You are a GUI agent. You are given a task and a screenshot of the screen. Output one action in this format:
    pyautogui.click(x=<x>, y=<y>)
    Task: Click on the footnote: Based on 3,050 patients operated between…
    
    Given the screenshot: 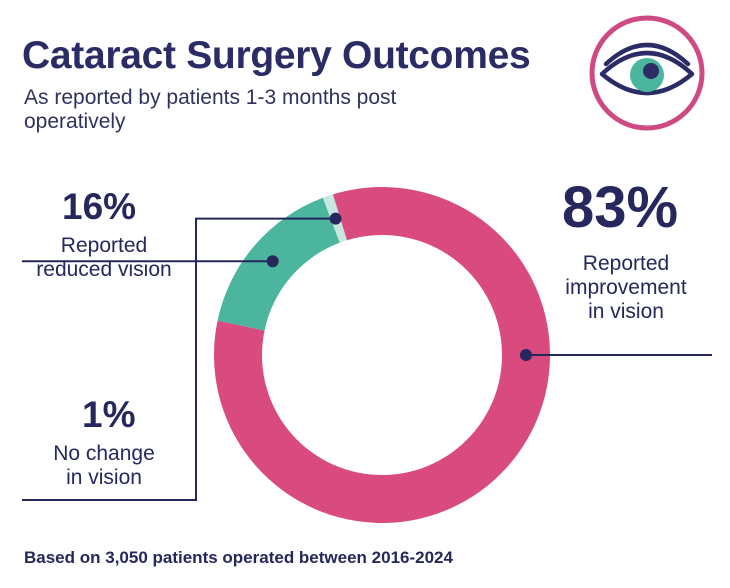 What is the action you would take?
    pyautogui.click(x=238, y=557)
    